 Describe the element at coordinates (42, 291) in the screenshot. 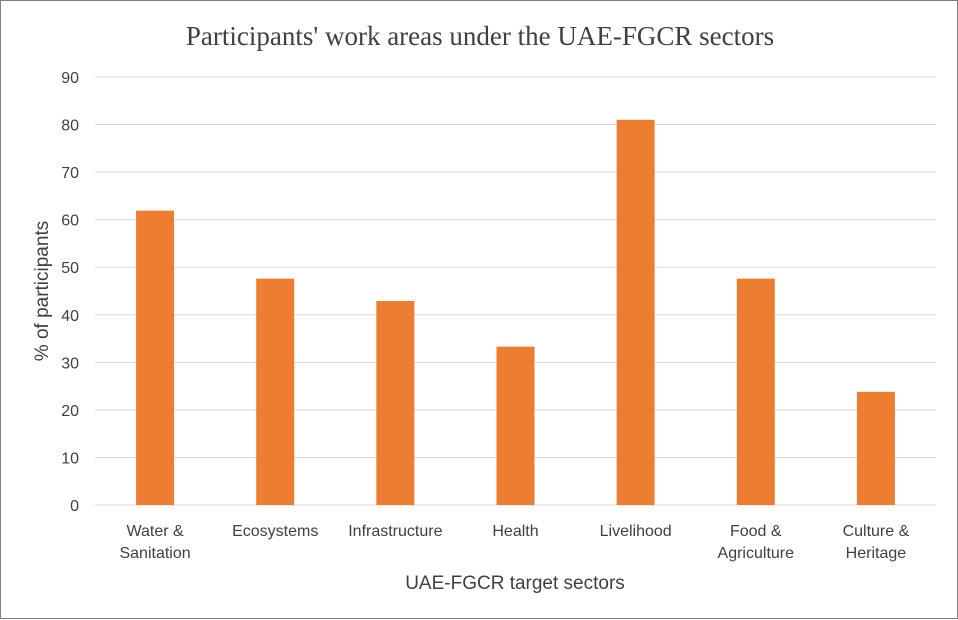

I see `y-axis-title: % of participants` at that location.